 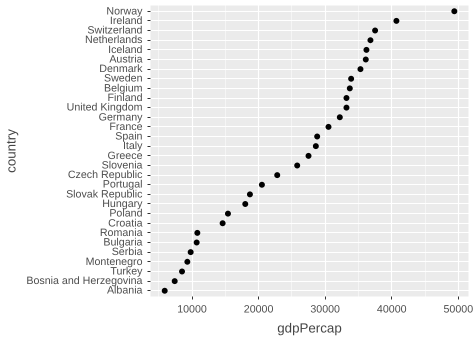 I want to click on y-tick-label: Portugal, so click(x=122, y=184).